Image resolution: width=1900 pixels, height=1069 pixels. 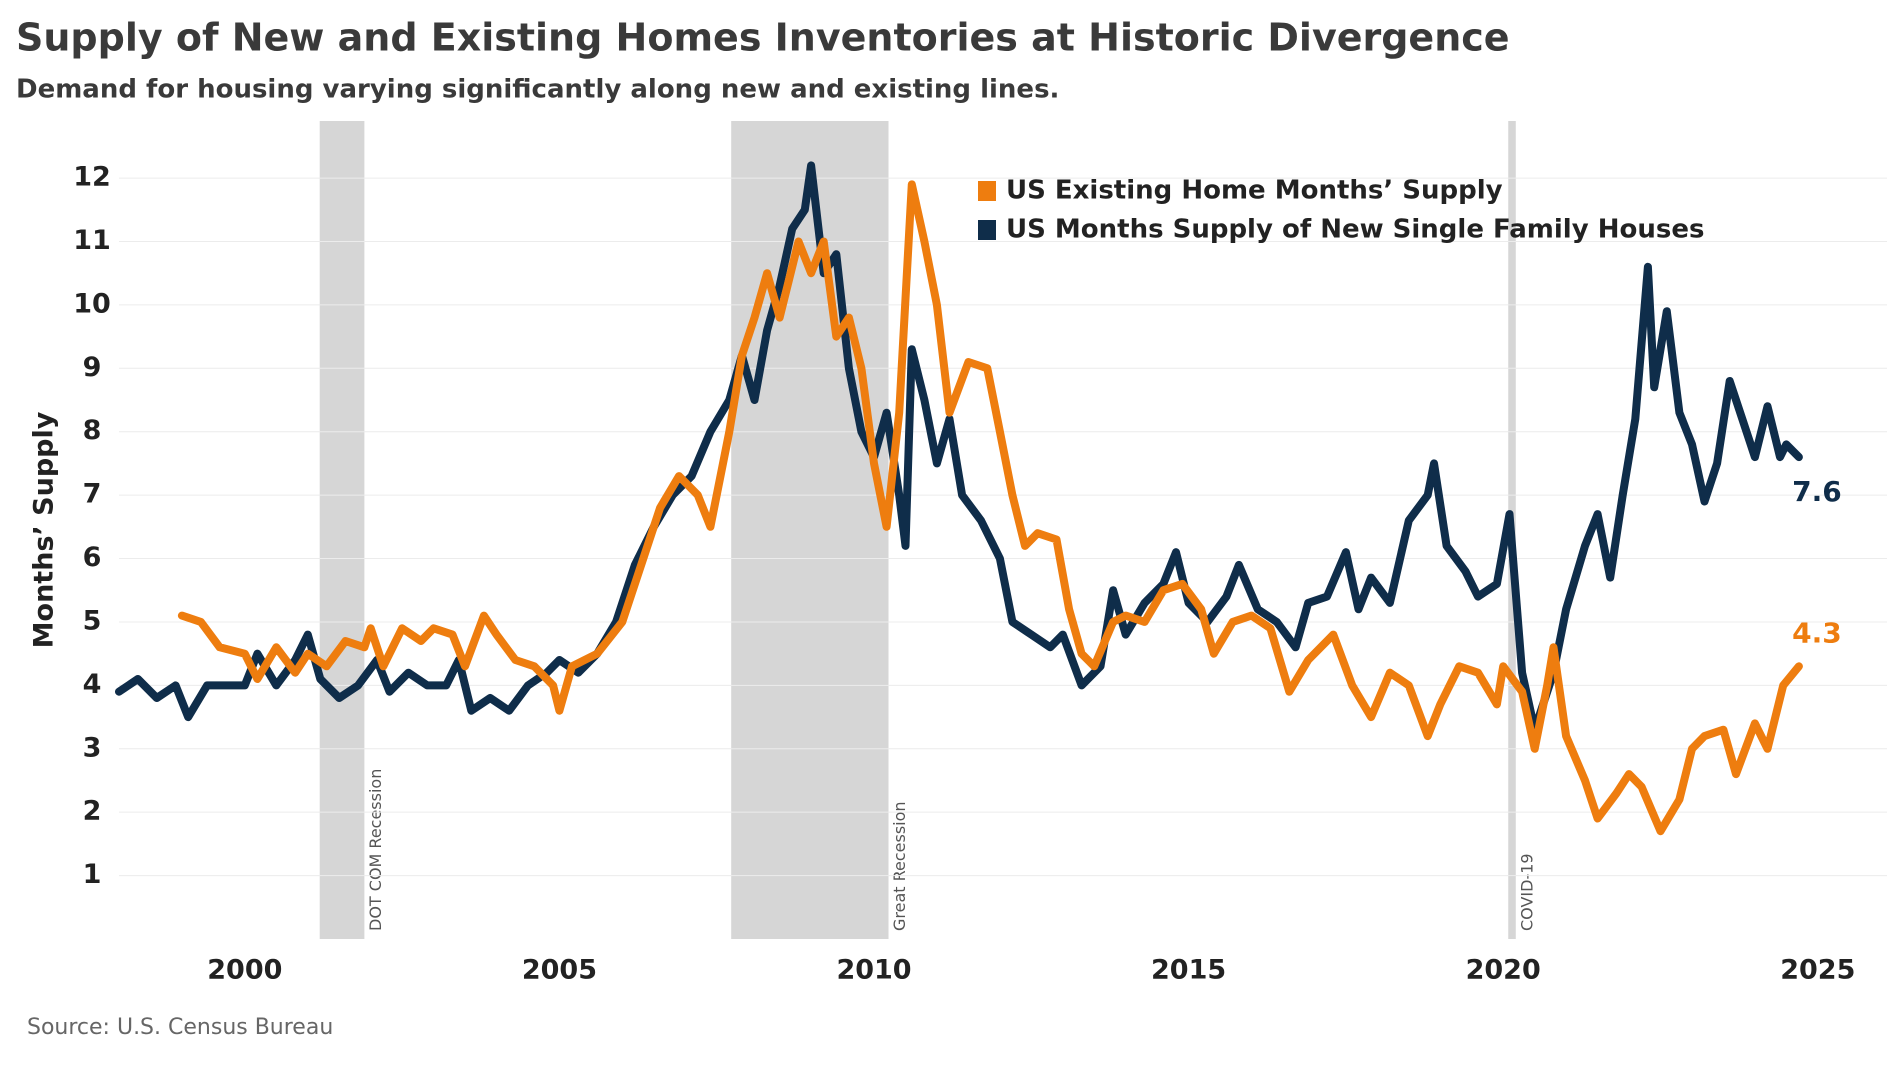 What do you see at coordinates (1817, 491) in the screenshot?
I see `end-value-label: 7.6` at bounding box center [1817, 491].